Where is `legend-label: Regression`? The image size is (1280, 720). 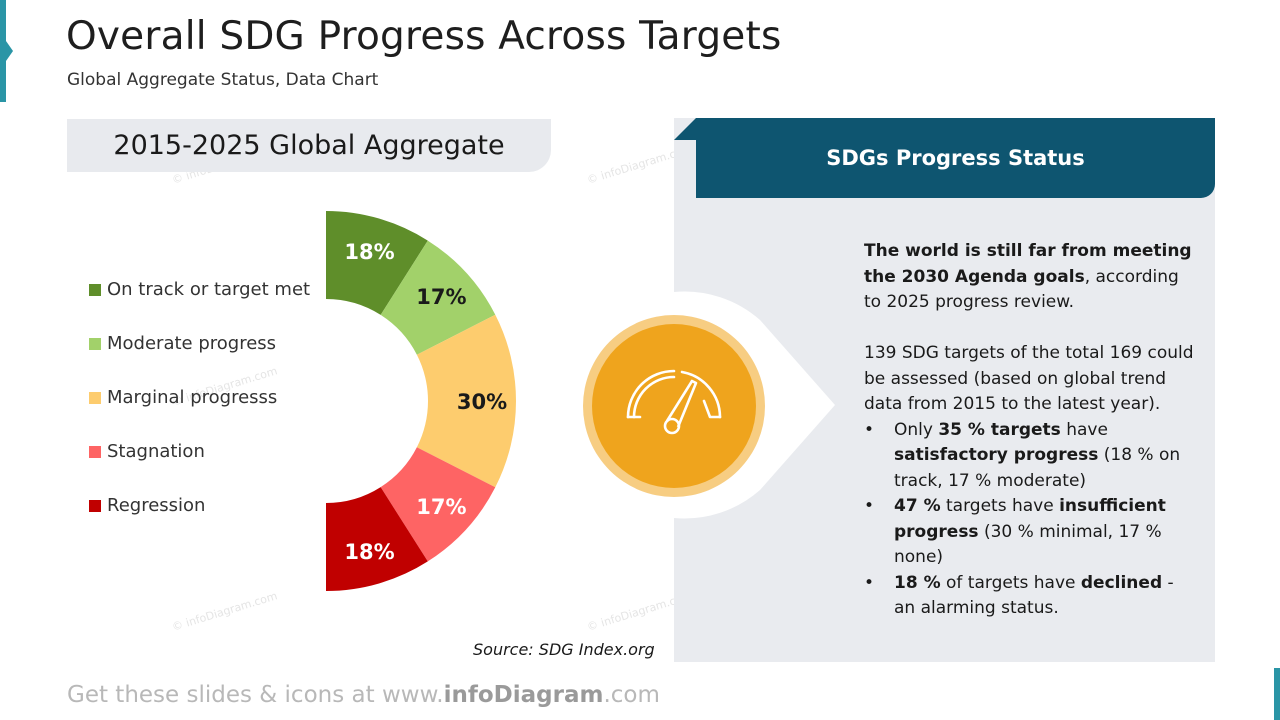 legend-label: Regression is located at coordinates (156, 505).